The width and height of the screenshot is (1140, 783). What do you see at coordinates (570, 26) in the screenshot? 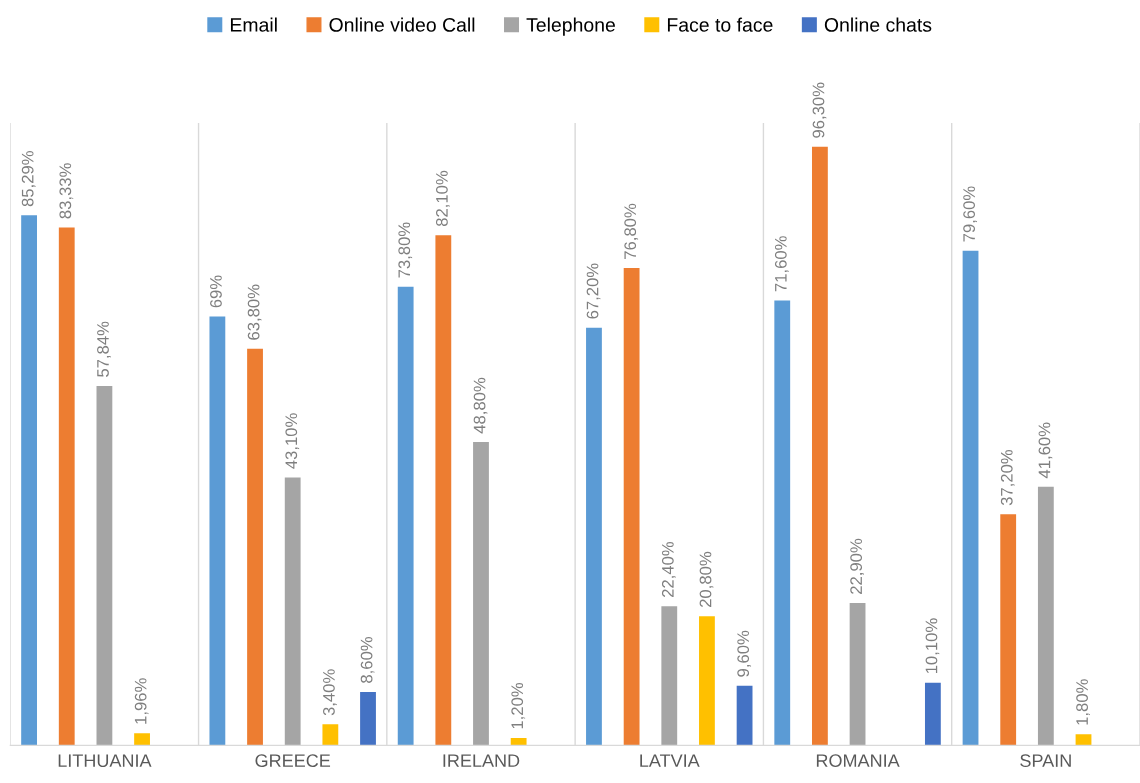
I see `legend-label: Telephone` at bounding box center [570, 26].